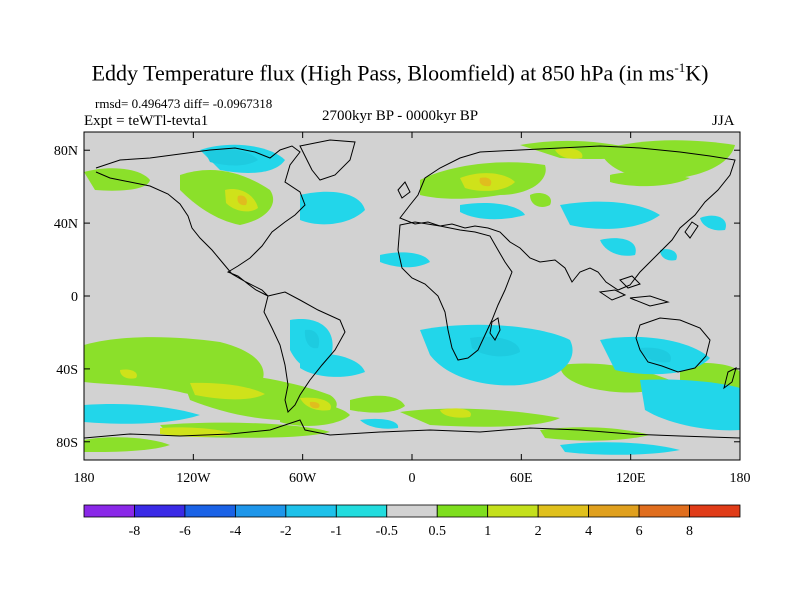 Image resolution: width=800 pixels, height=600 pixels. What do you see at coordinates (412, 429) in the screenshot?
I see `coastline-antarctica` at bounding box center [412, 429].